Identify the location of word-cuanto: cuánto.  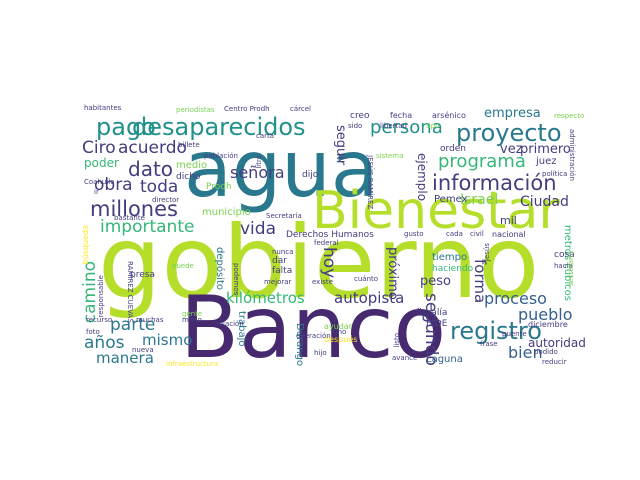
(366, 279).